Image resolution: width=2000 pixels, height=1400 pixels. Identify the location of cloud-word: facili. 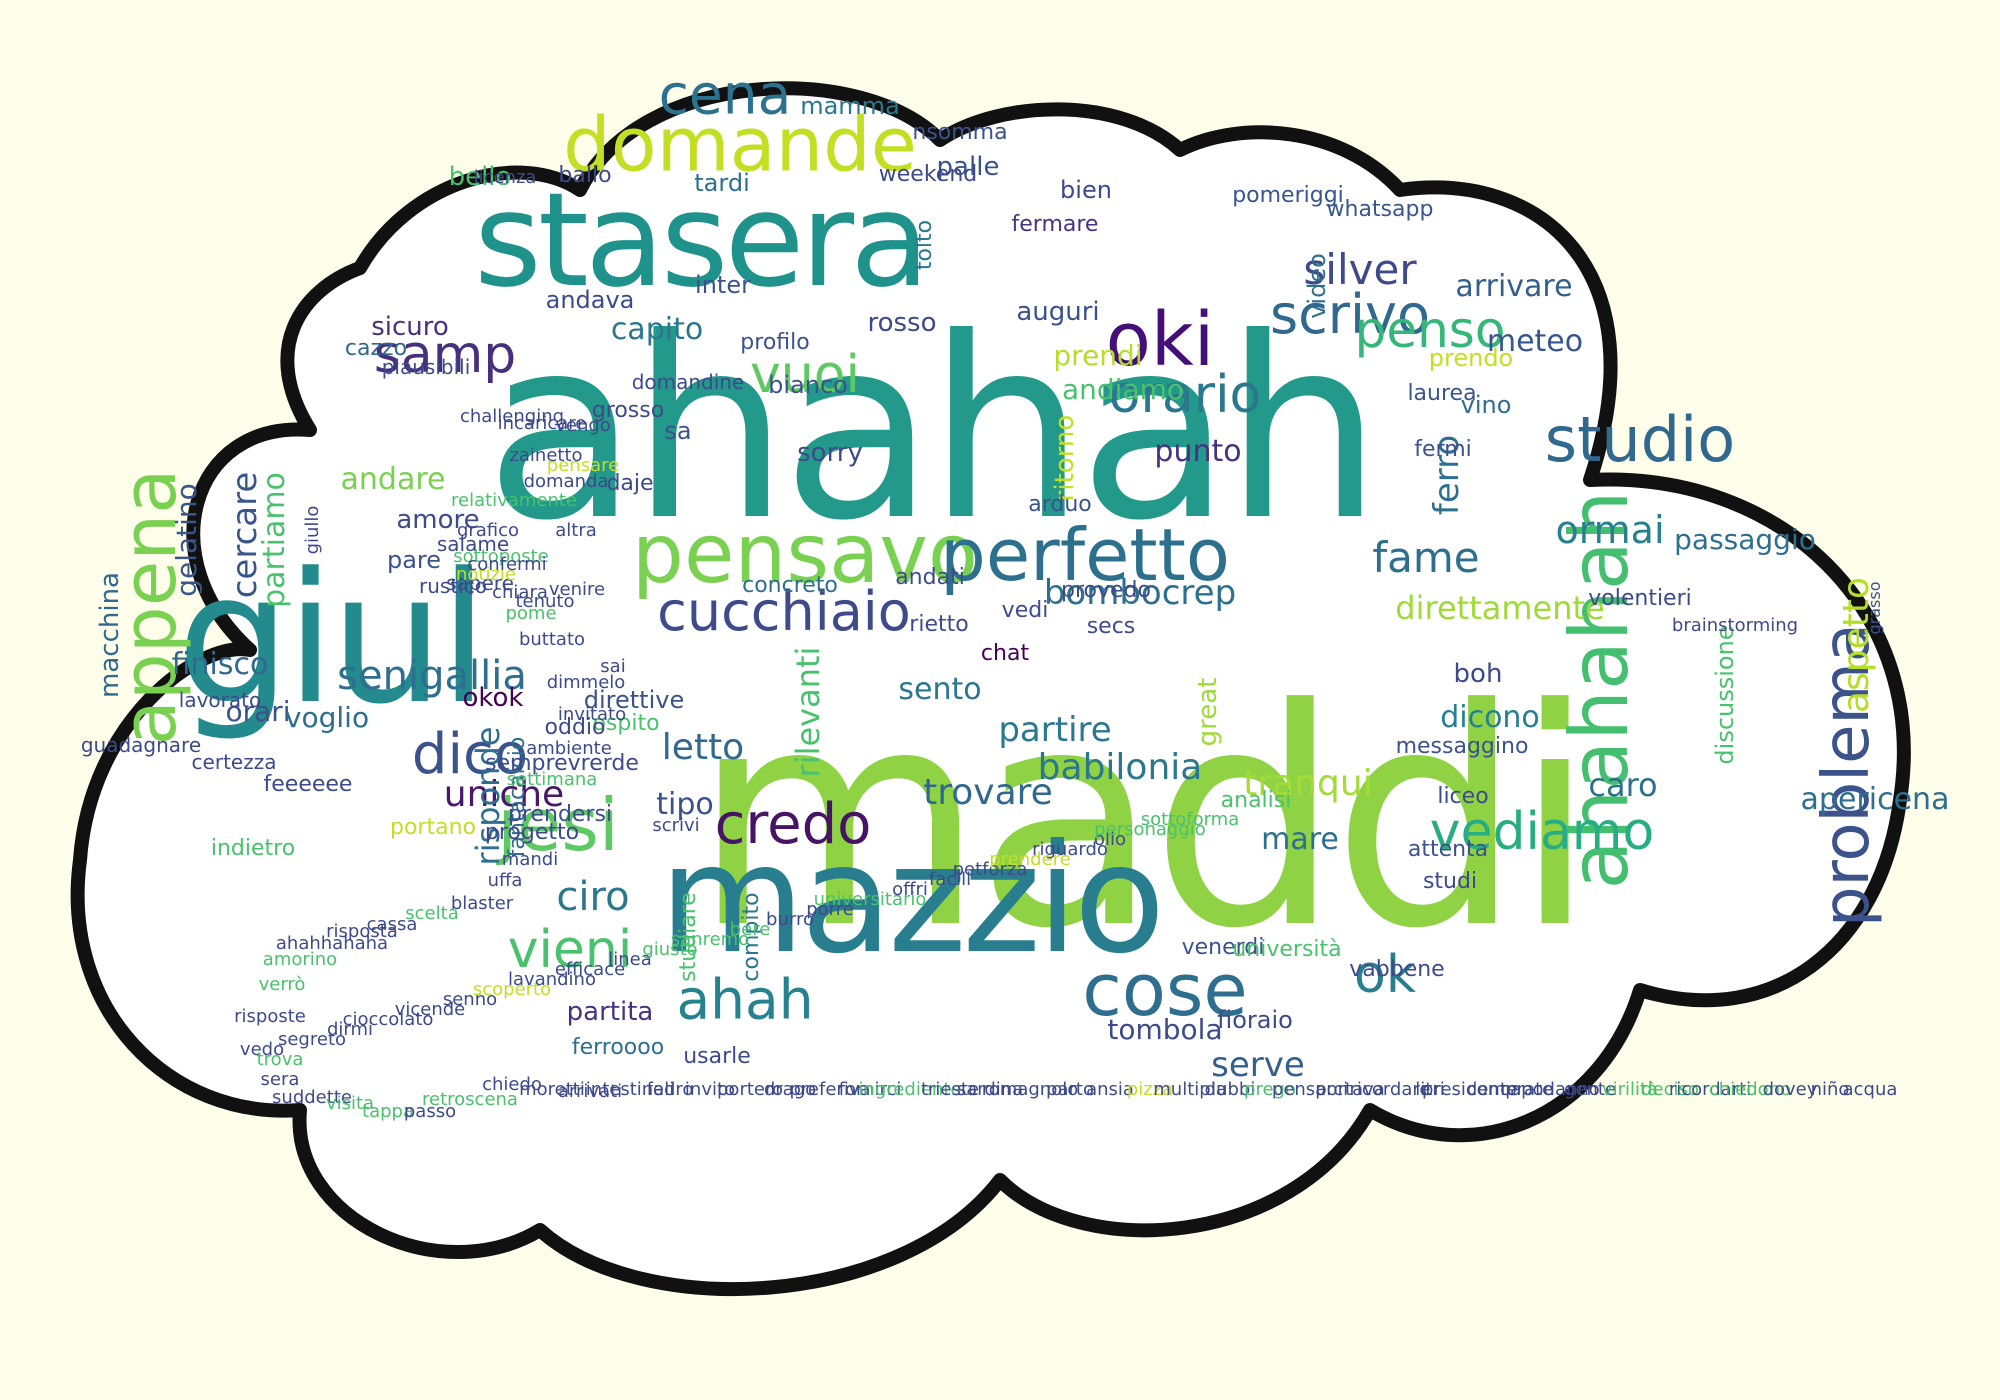
(950, 879).